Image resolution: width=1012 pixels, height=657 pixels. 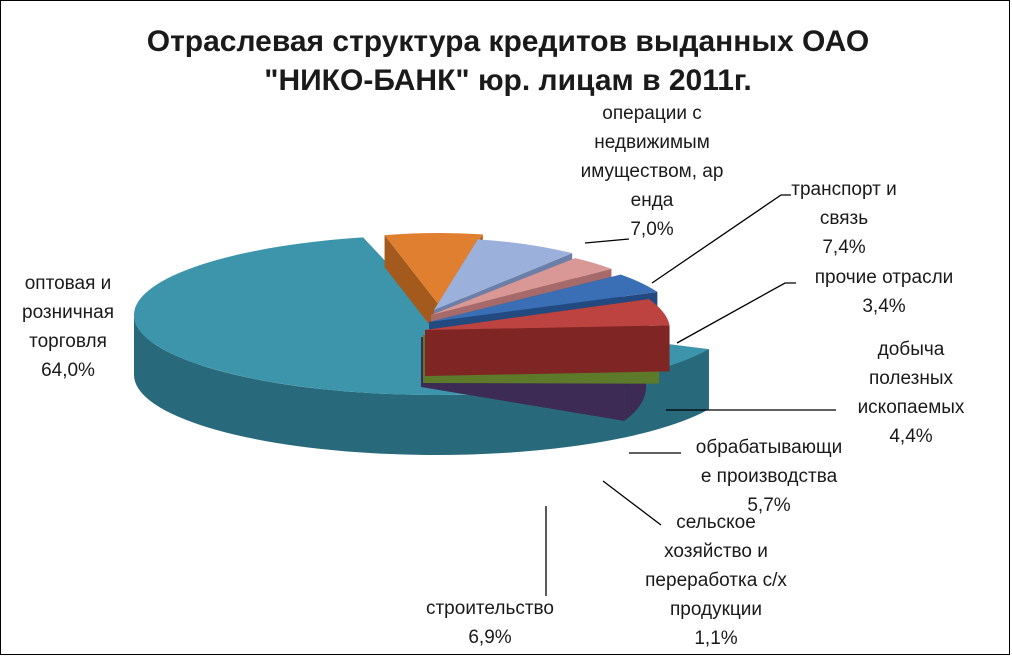 What do you see at coordinates (715, 638) in the screenshot?
I see `data-label-value: 1,1%` at bounding box center [715, 638].